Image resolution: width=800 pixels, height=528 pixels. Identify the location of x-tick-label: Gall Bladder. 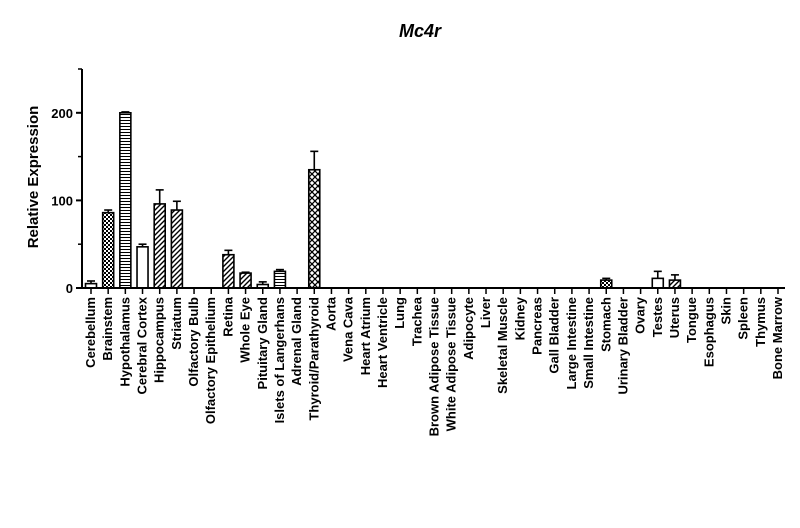
(554, 335).